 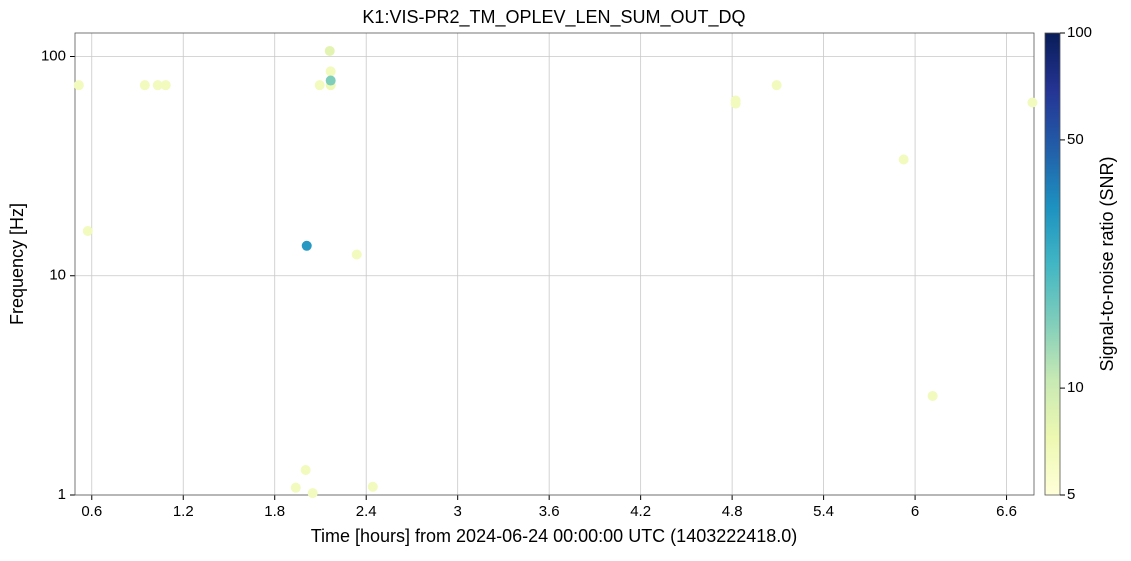 What do you see at coordinates (823, 511) in the screenshot?
I see `x-tick-label: 5.4` at bounding box center [823, 511].